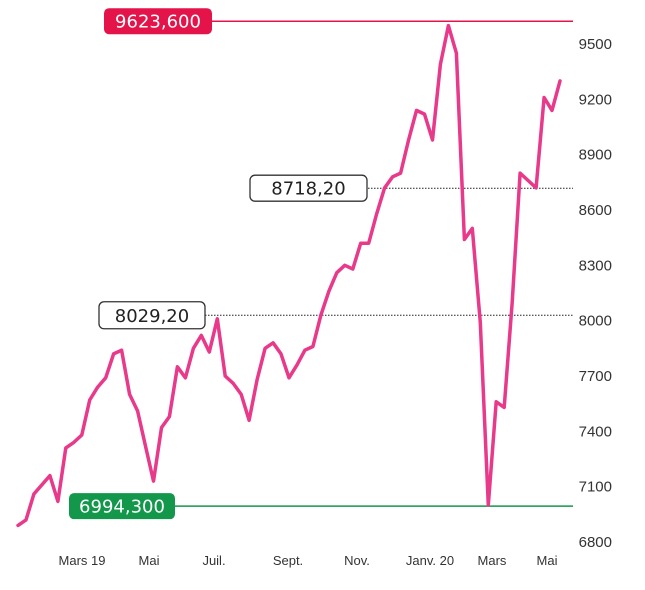 This screenshot has width=645, height=590. What do you see at coordinates (595, 99) in the screenshot?
I see `y-tick-label: 9200` at bounding box center [595, 99].